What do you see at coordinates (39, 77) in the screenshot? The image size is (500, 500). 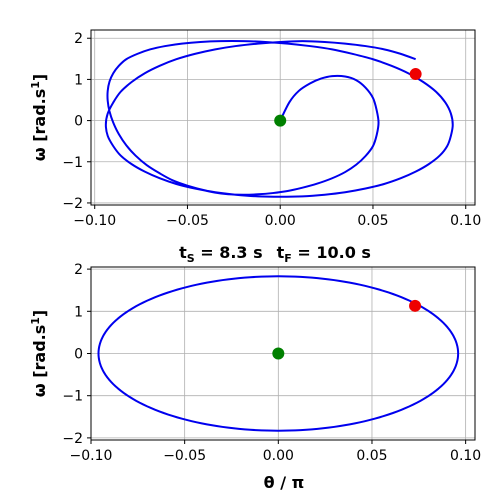 I see `y-axis-label-top-end: ]` at bounding box center [39, 77].